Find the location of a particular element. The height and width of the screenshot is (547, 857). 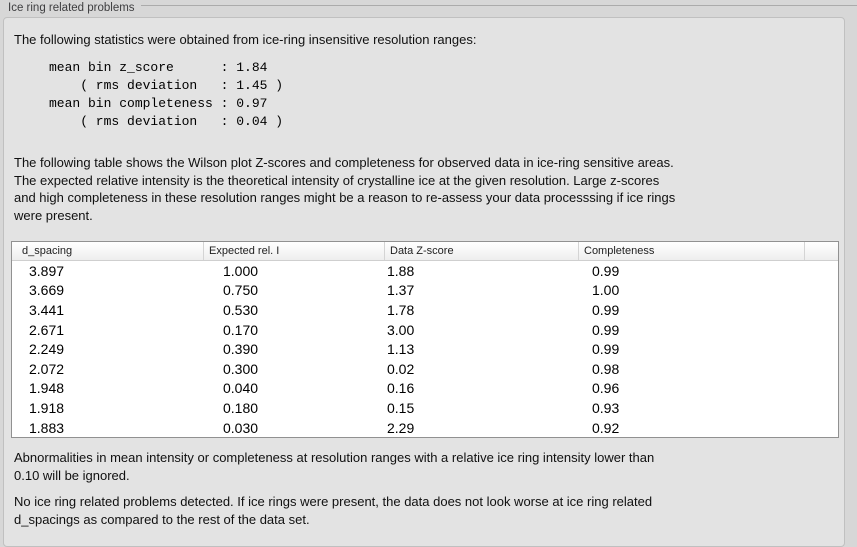

groupbox-caption-line is located at coordinates (499, 5).